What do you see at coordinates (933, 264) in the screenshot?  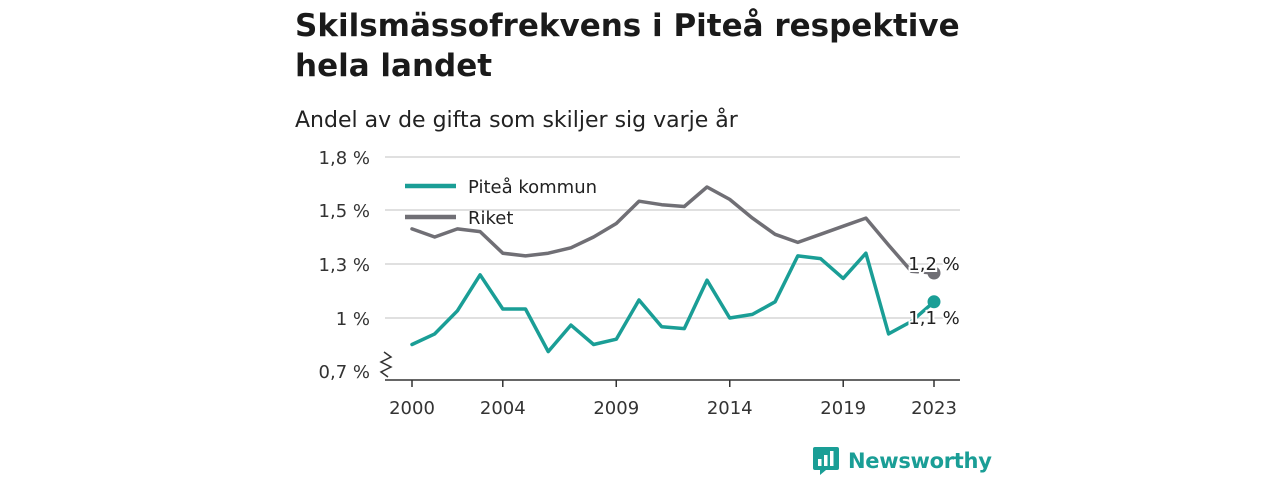 I see `end-label-riket: 1,2 %` at bounding box center [933, 264].